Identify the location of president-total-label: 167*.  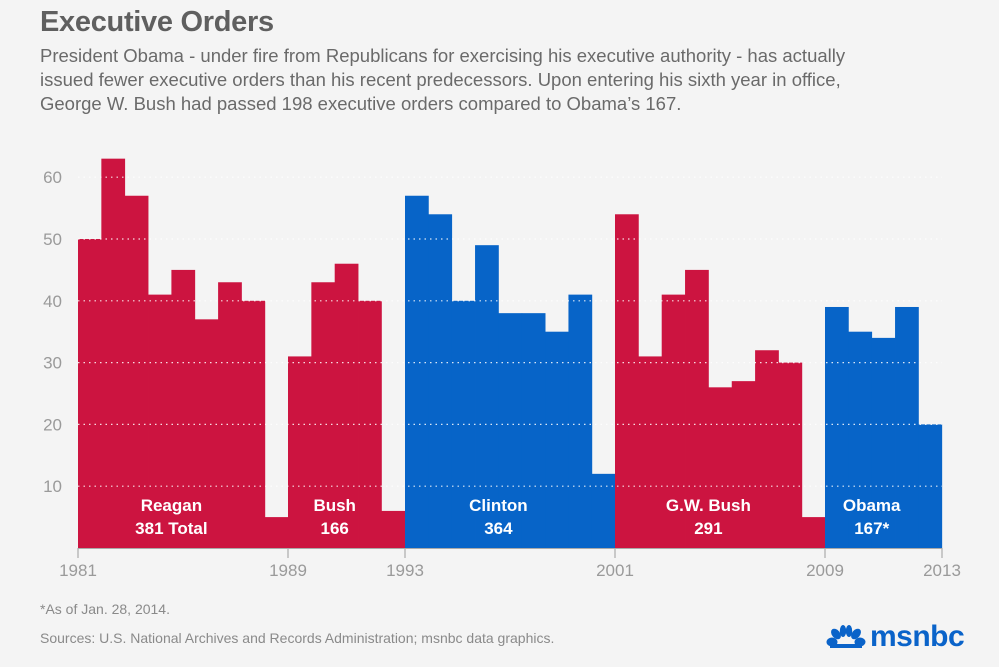
(871, 528).